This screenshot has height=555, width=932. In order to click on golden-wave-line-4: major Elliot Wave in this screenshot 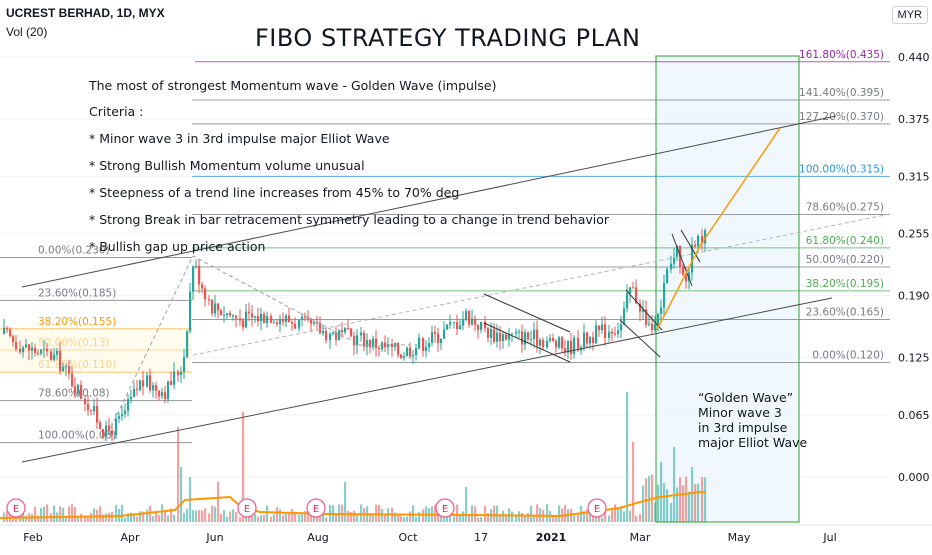, I will do `click(753, 442)`.